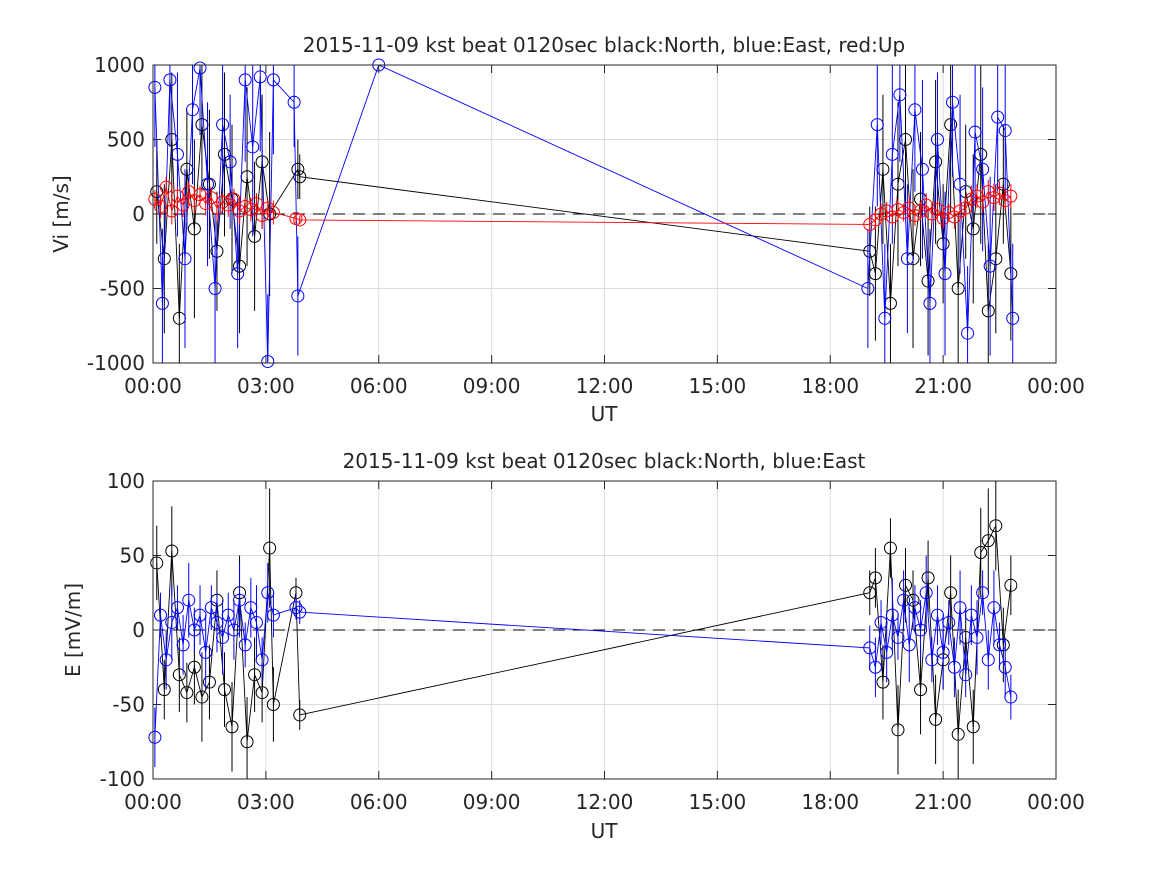  I want to click on velocity-x-tick-label: 06:00, so click(379, 386).